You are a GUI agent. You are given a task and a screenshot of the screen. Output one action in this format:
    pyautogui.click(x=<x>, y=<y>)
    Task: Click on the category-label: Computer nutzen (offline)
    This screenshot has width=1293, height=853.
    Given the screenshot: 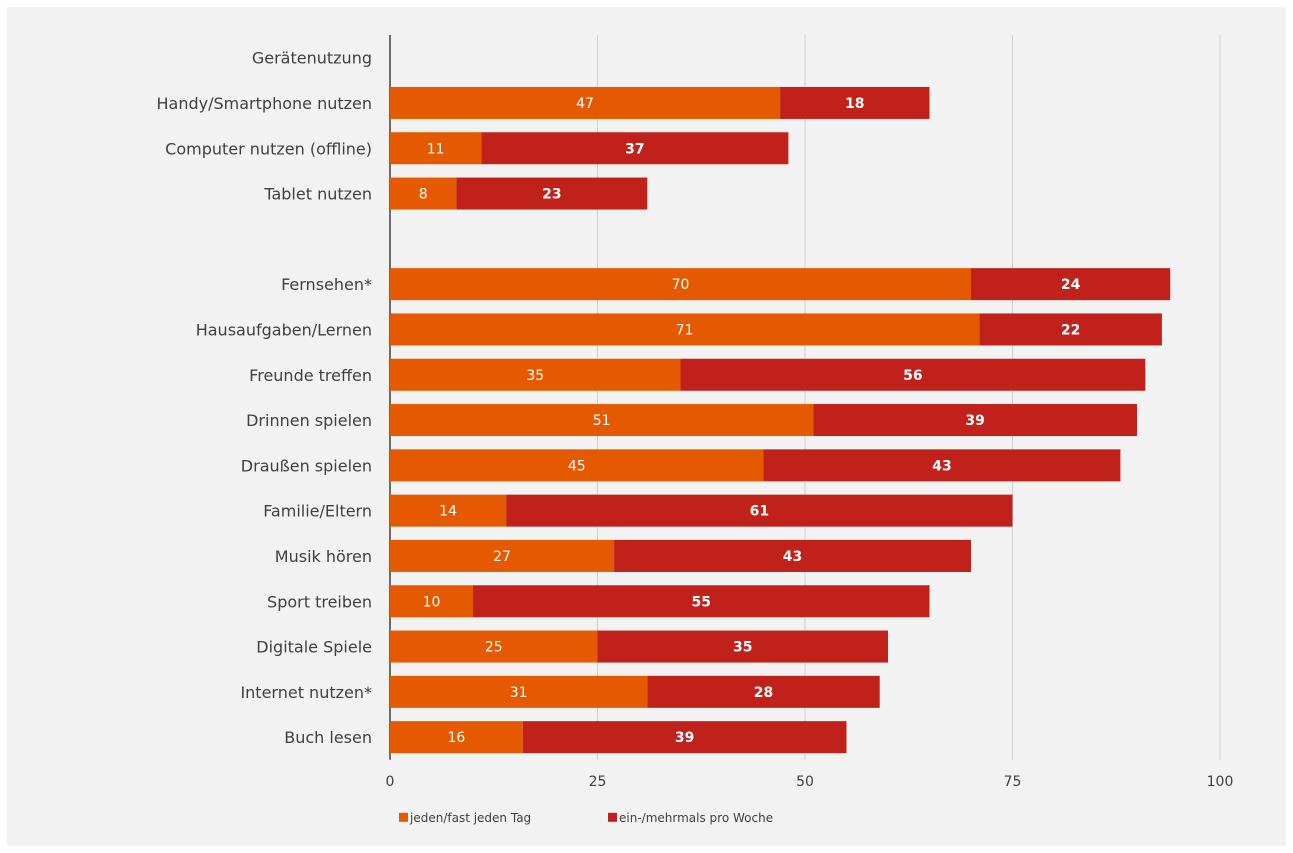 What is the action you would take?
    pyautogui.click(x=268, y=148)
    